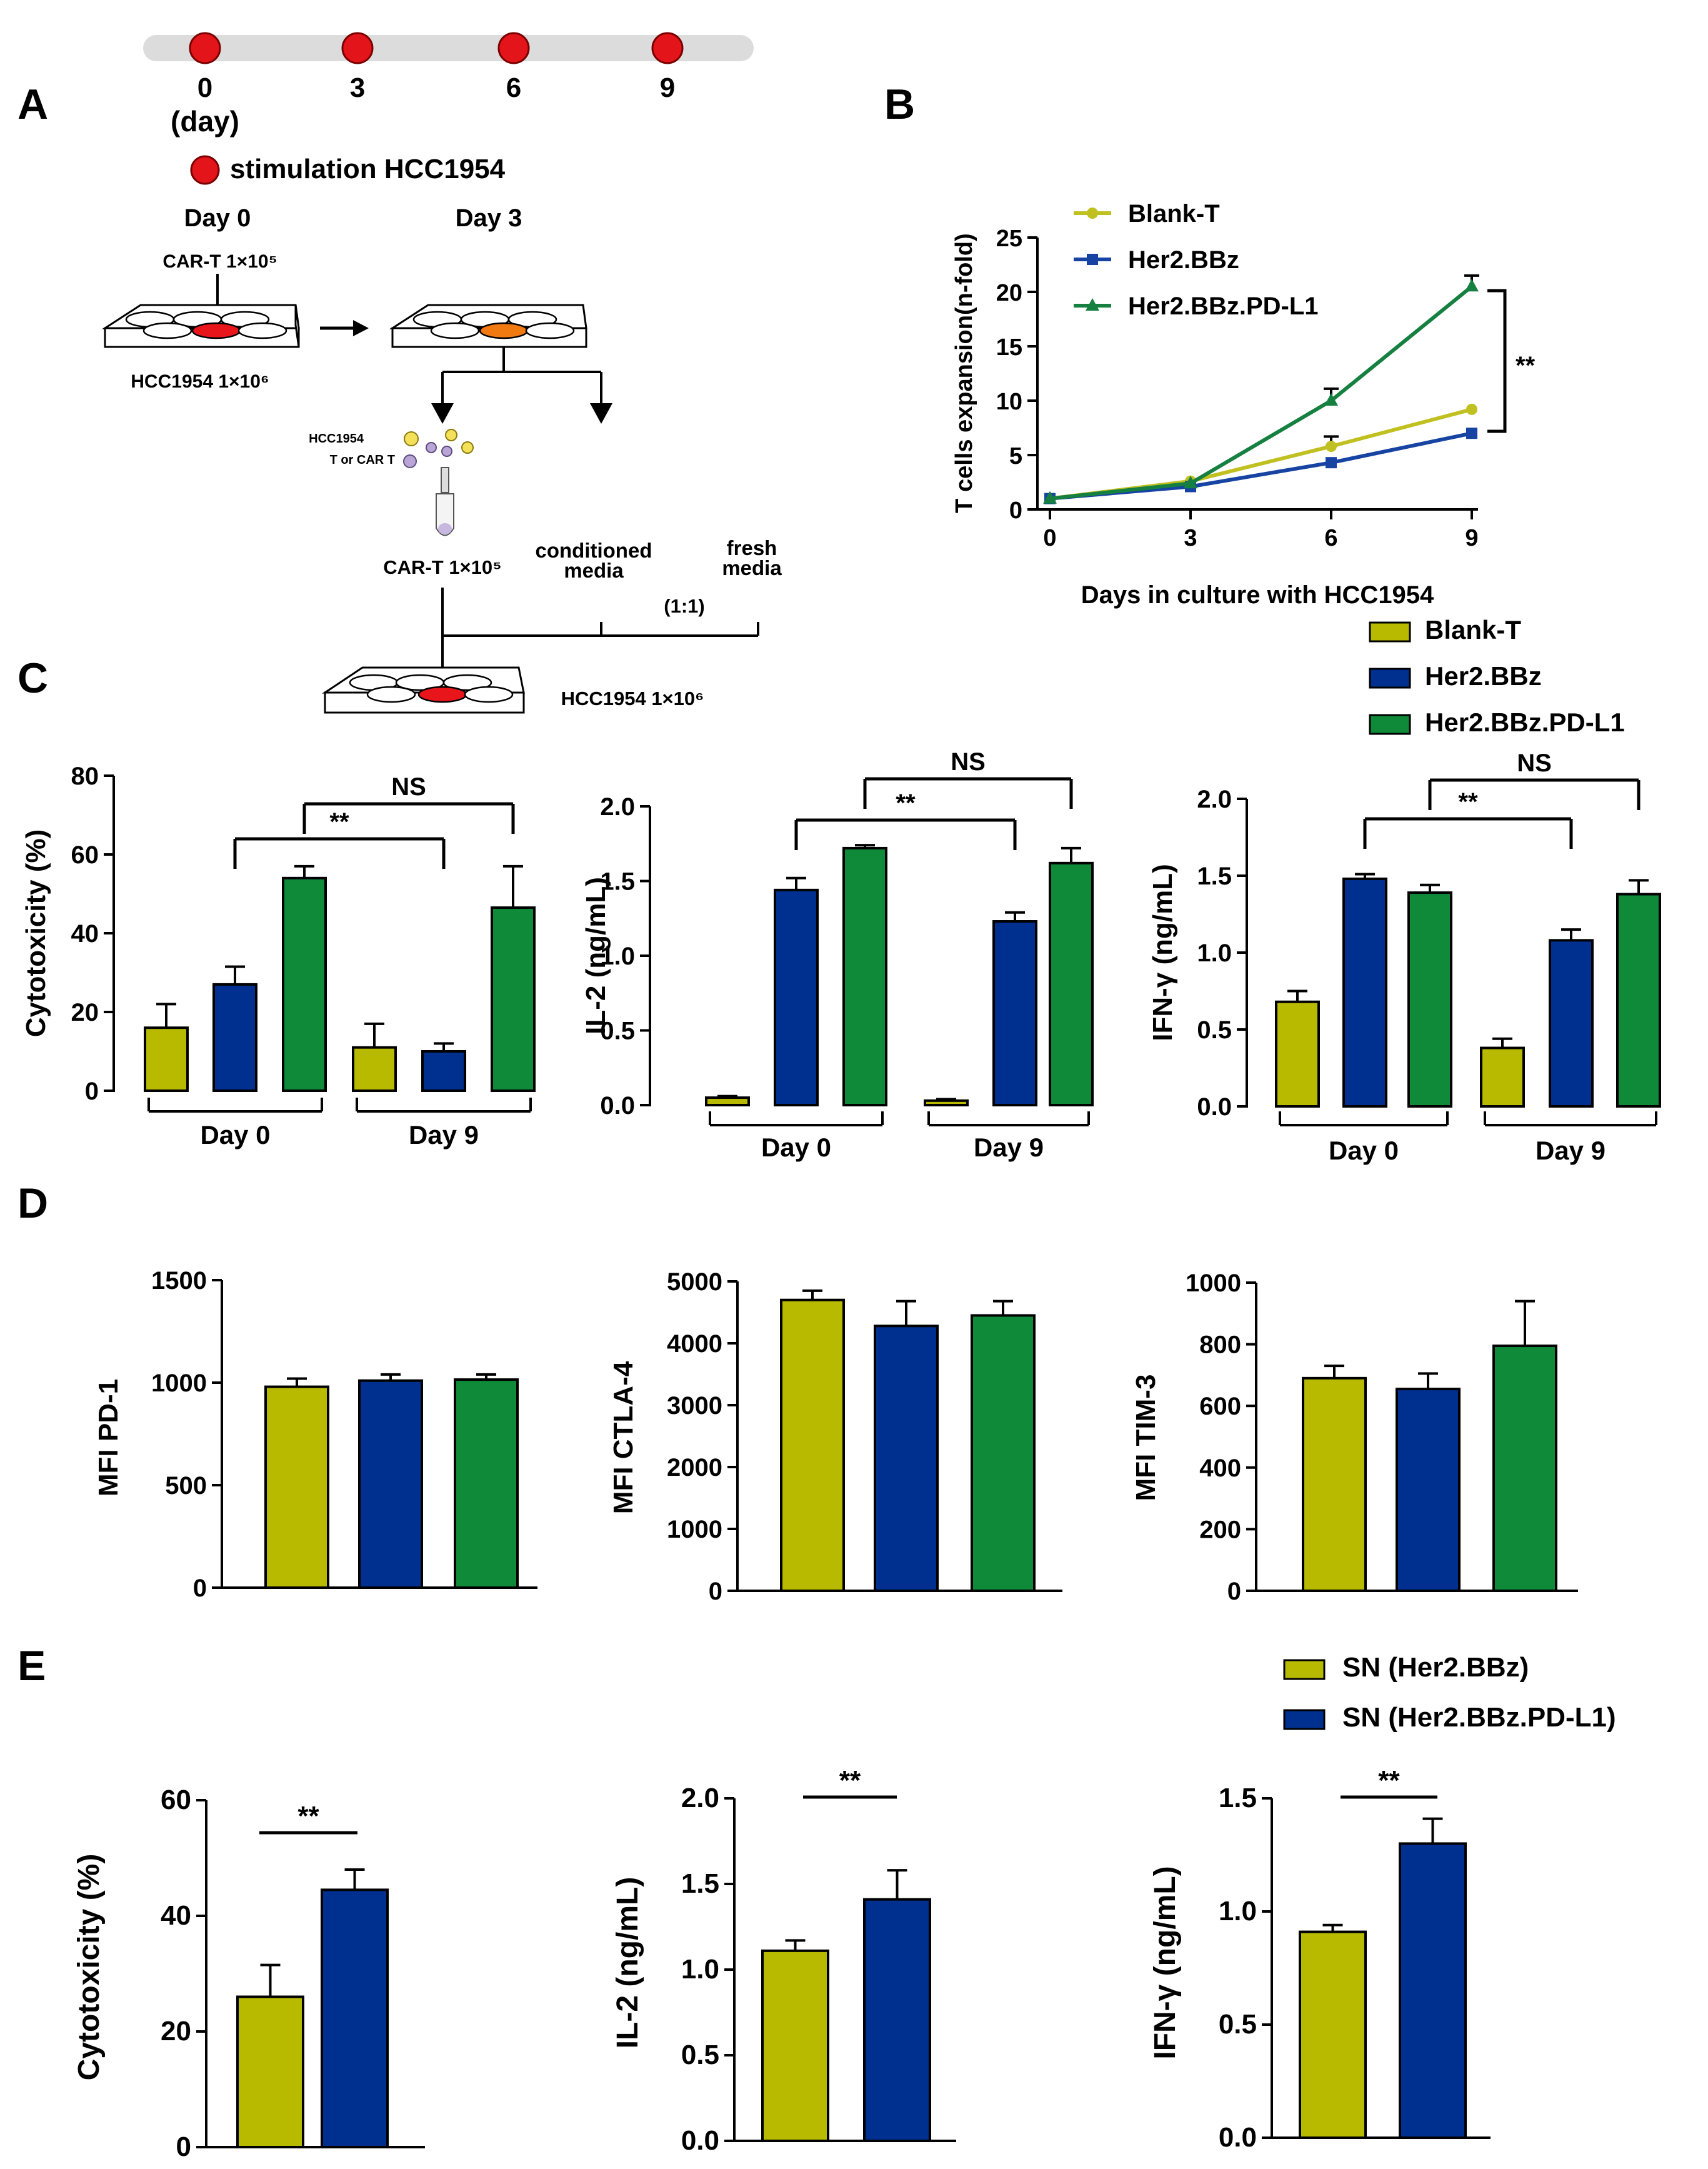  What do you see at coordinates (667, 88) in the screenshot?
I see `timeline-tick: 9` at bounding box center [667, 88].